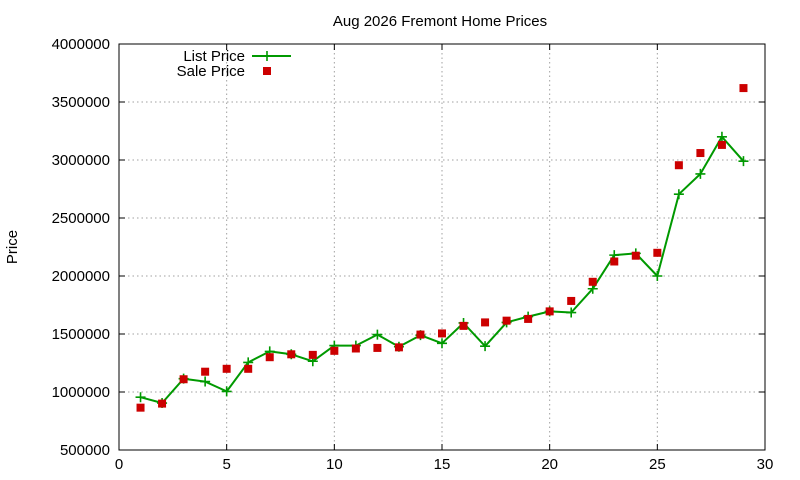 Image resolution: width=800 pixels, height=480 pixels. I want to click on y-tick-label: 2000000, so click(81, 276).